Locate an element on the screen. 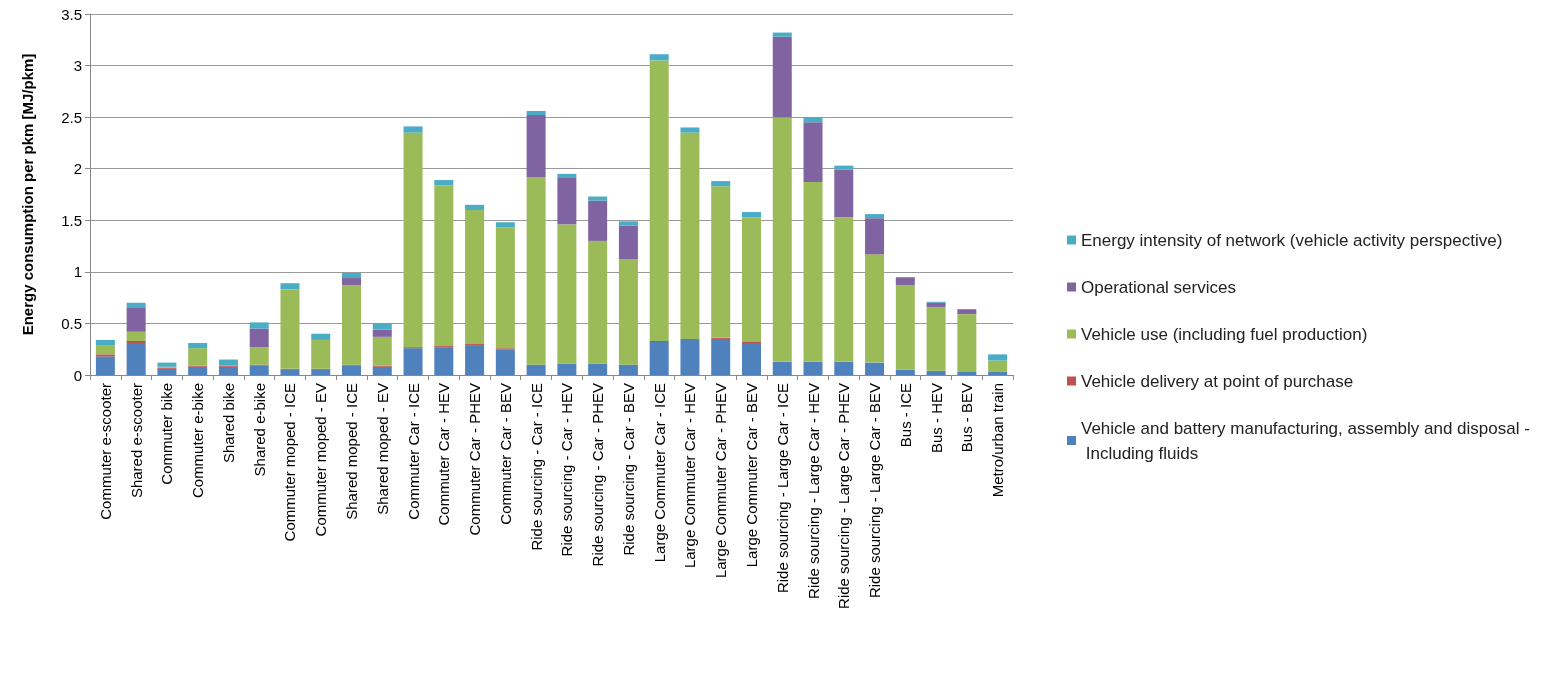  x-tick-label: Large Commuter Car - PHEV is located at coordinates (721, 481).